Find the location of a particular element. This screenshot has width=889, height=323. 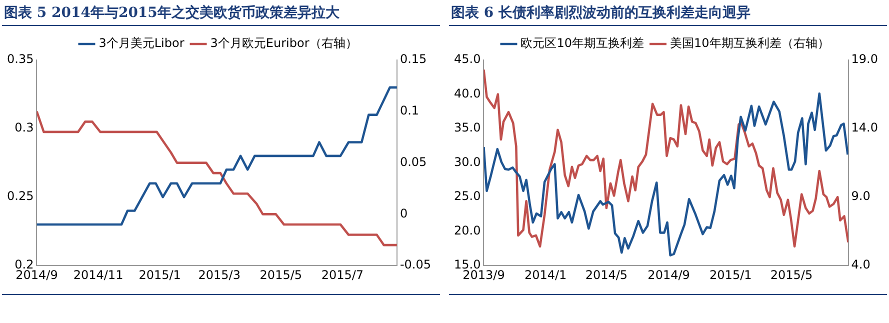

chart-title: 图表 5 2014年与2015年之交美欧货币政策差异拉大 is located at coordinates (221, 13).